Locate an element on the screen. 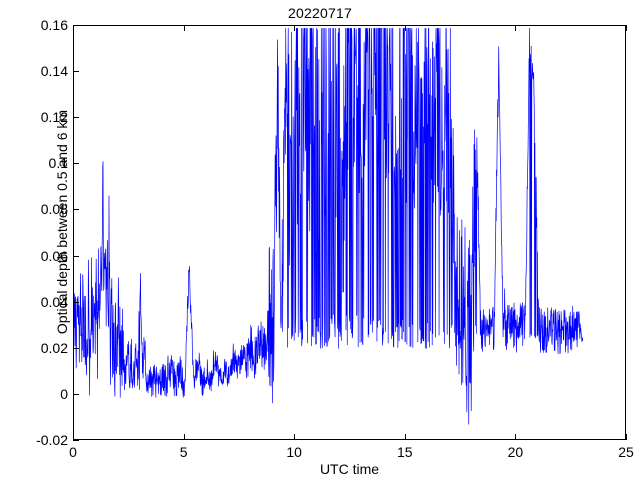 The width and height of the screenshot is (640, 480). y-axis-tick-label: 0.04 is located at coordinates (54, 301).